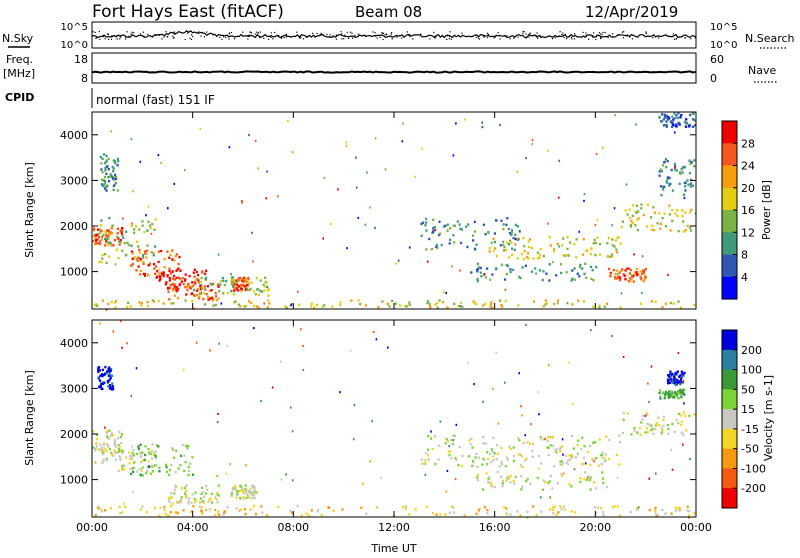  I want to click on power-colorbar-label: Power [dB], so click(766, 210).